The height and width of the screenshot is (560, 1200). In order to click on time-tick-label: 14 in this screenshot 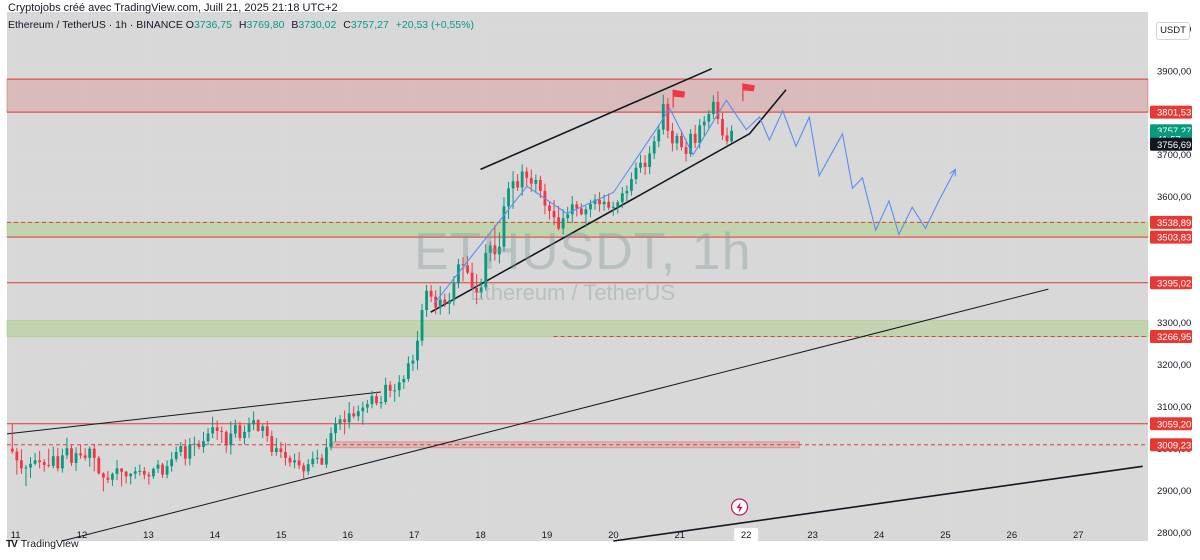, I will do `click(215, 535)`.